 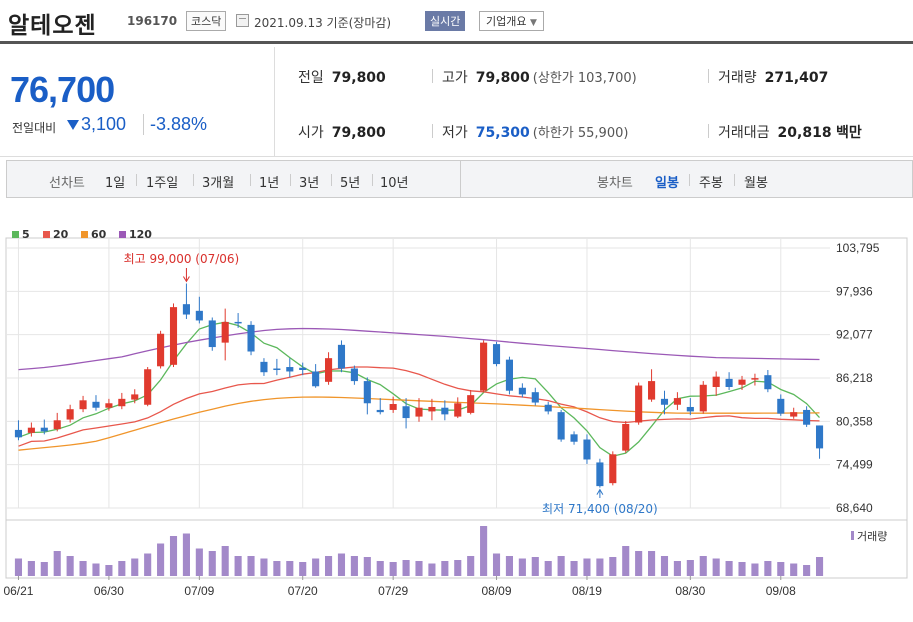 What do you see at coordinates (323, 23) in the screenshot?
I see `as-of-date: 2021.09.13 기준(장마감)` at bounding box center [323, 23].